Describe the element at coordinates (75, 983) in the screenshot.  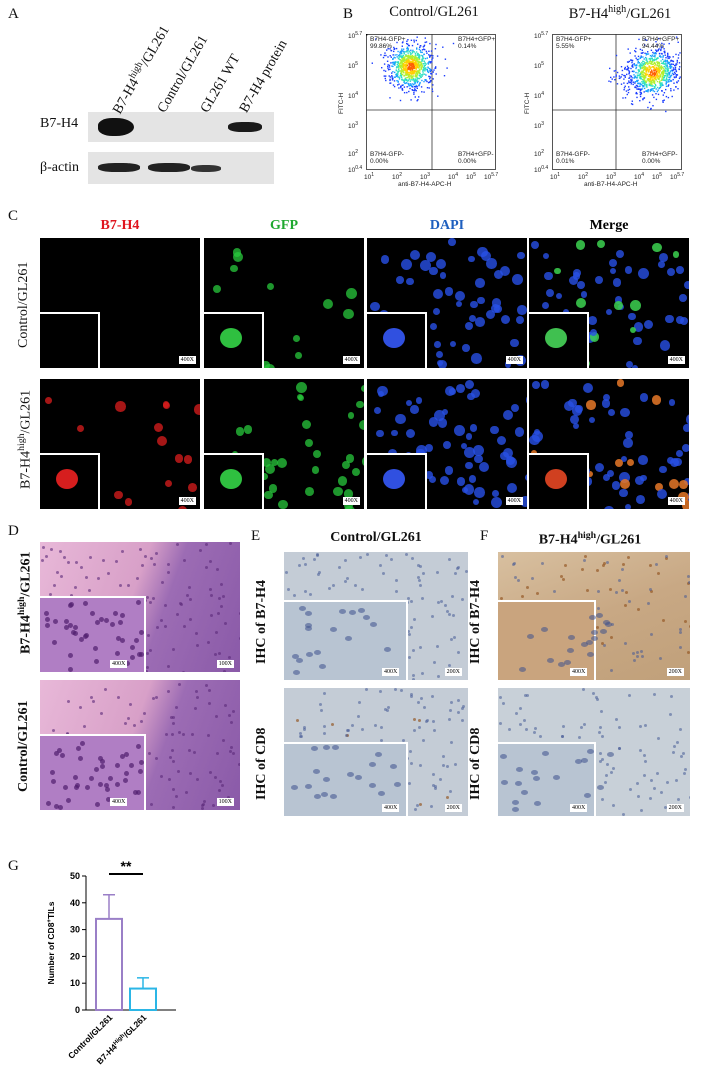
I see `y-tick-label: 10` at that location.